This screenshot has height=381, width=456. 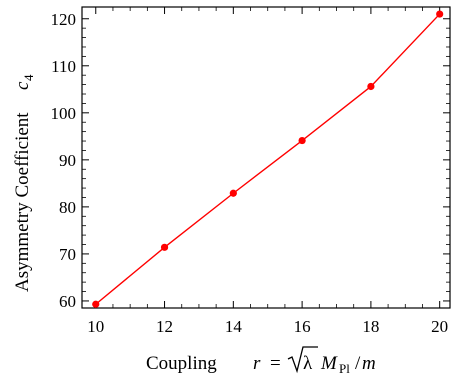 I want to click on y-tick-label: 90, so click(x=67, y=160).